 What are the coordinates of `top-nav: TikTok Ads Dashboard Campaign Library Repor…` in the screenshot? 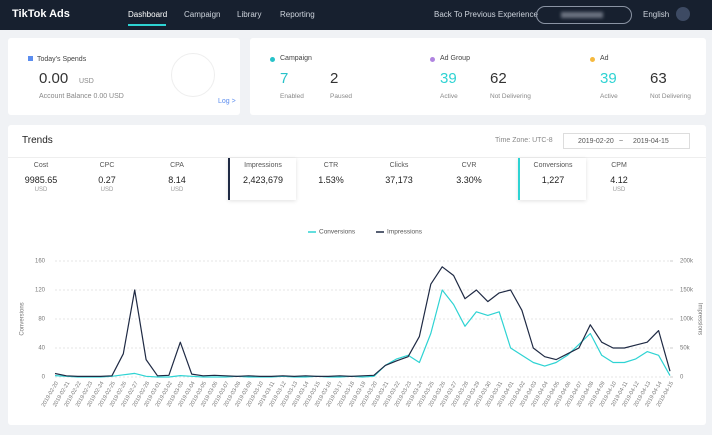 It's located at (356, 15).